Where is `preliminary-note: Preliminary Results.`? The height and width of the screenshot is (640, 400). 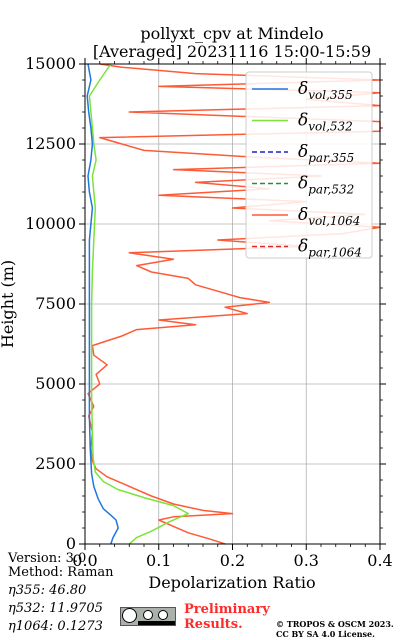 preliminary-note: Preliminary Results. is located at coordinates (227, 617).